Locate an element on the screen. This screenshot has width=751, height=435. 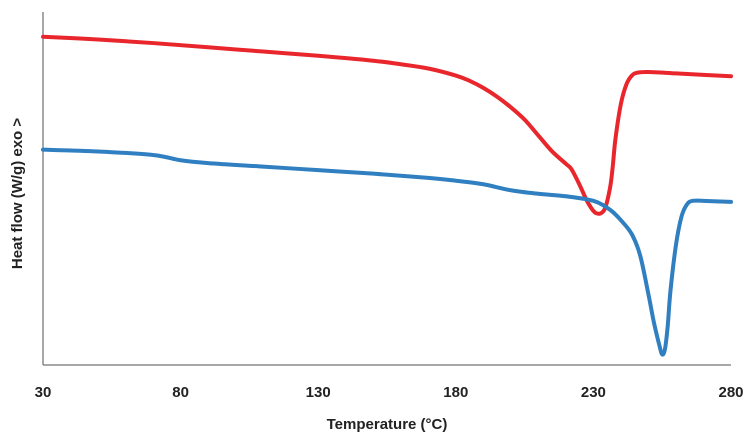
x-tick-labels: 30 80 130 180 230 280 is located at coordinates (389, 392).